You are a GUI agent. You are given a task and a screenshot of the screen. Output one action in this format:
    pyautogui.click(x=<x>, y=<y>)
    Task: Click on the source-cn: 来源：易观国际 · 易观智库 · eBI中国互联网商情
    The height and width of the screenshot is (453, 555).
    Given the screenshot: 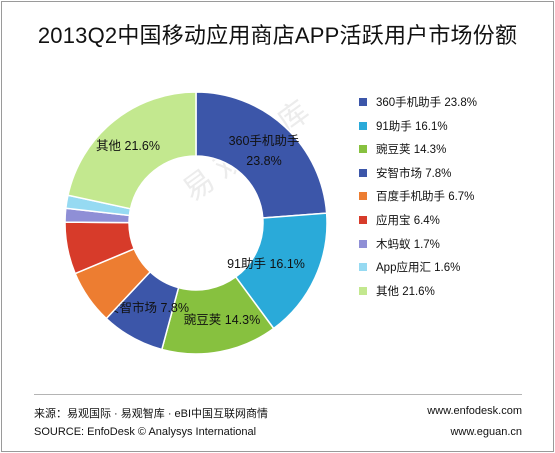 What is the action you would take?
    pyautogui.click(x=151, y=414)
    